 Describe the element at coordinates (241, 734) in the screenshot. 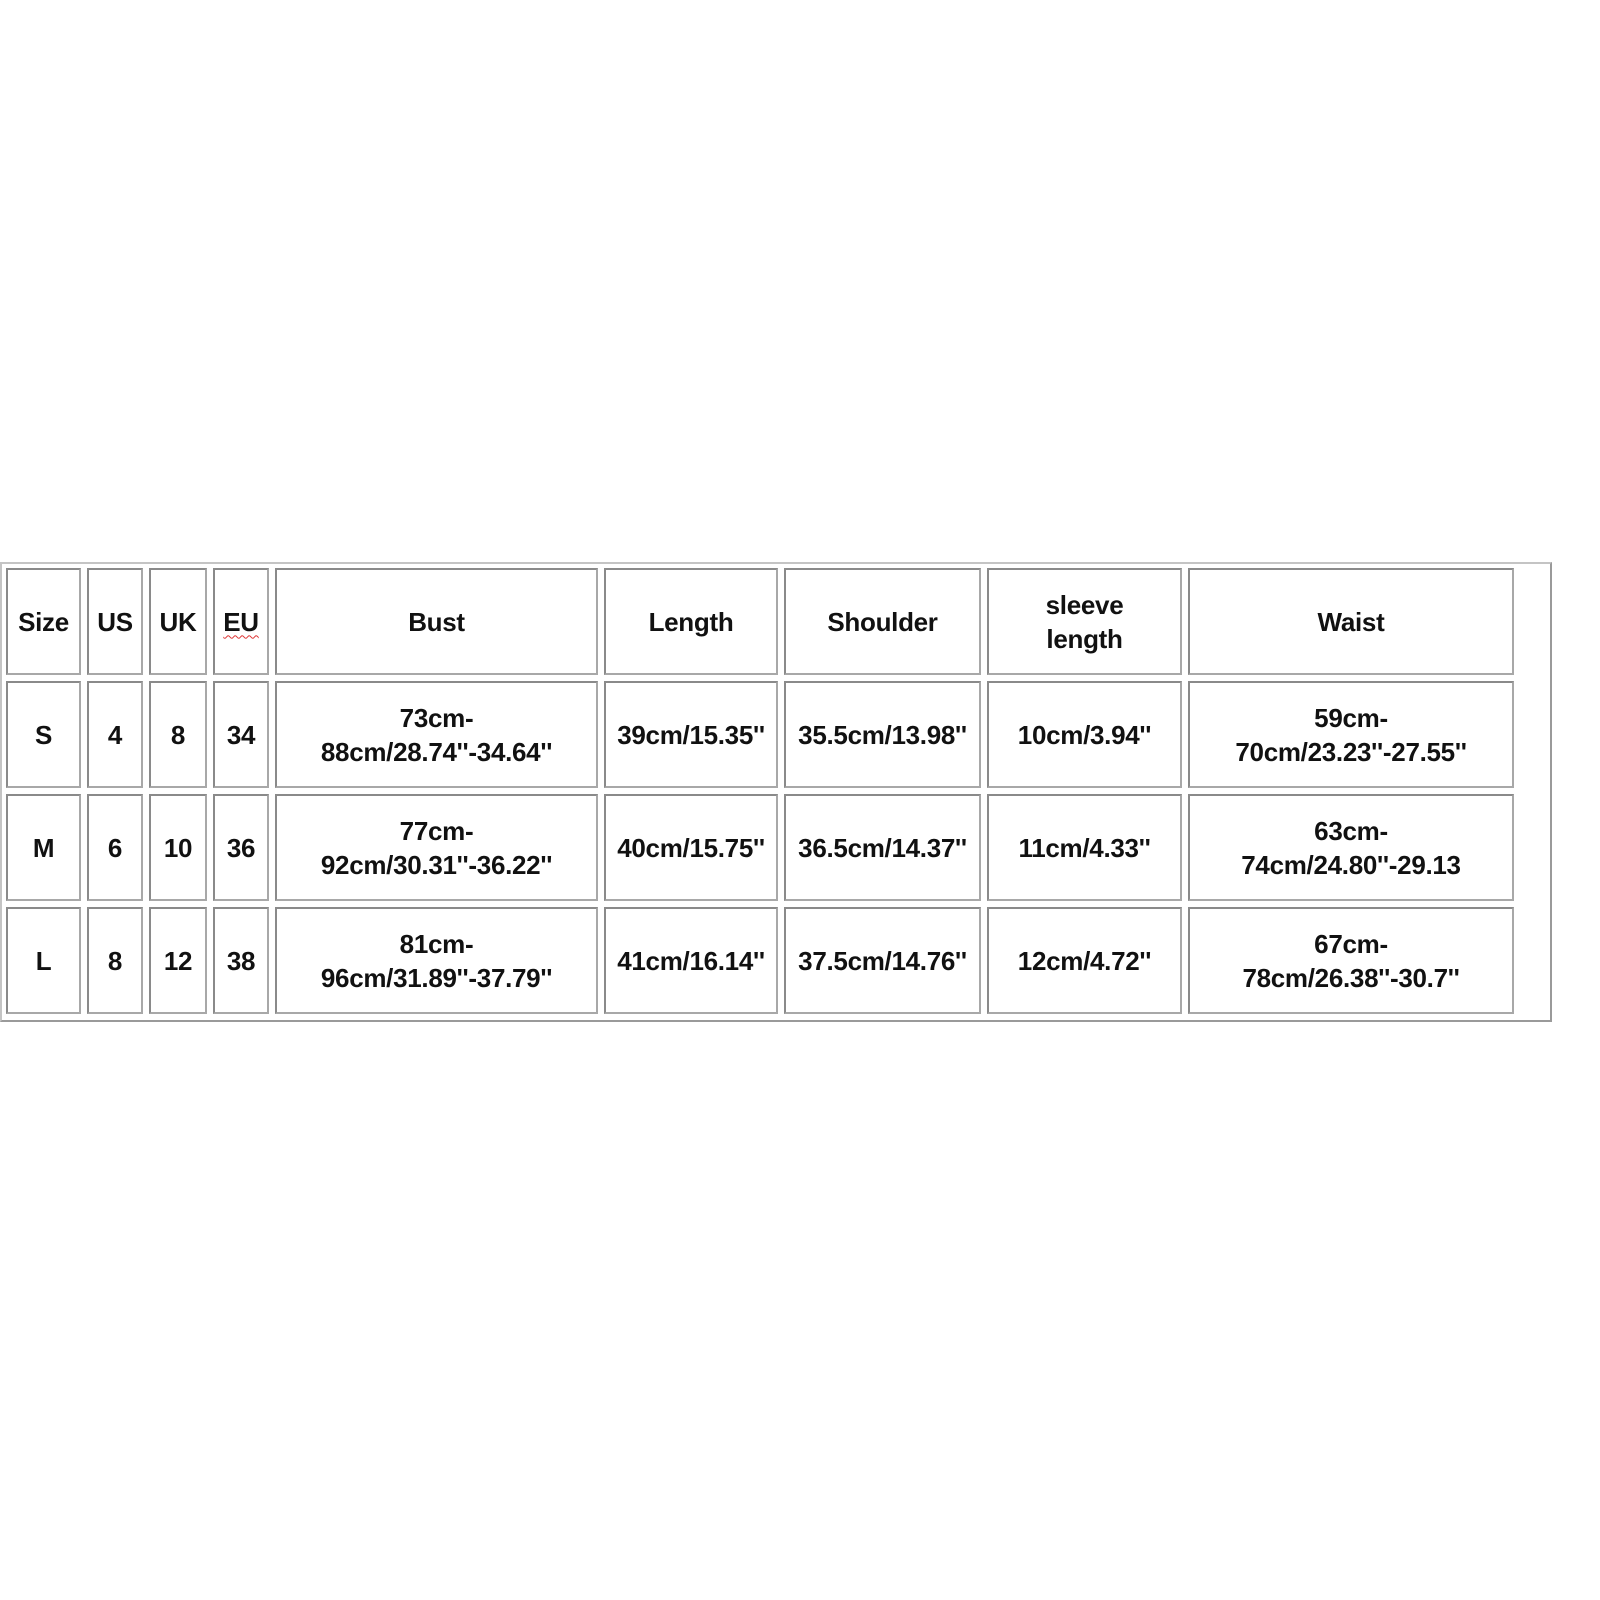

I see `cell-eu: 34` at that location.